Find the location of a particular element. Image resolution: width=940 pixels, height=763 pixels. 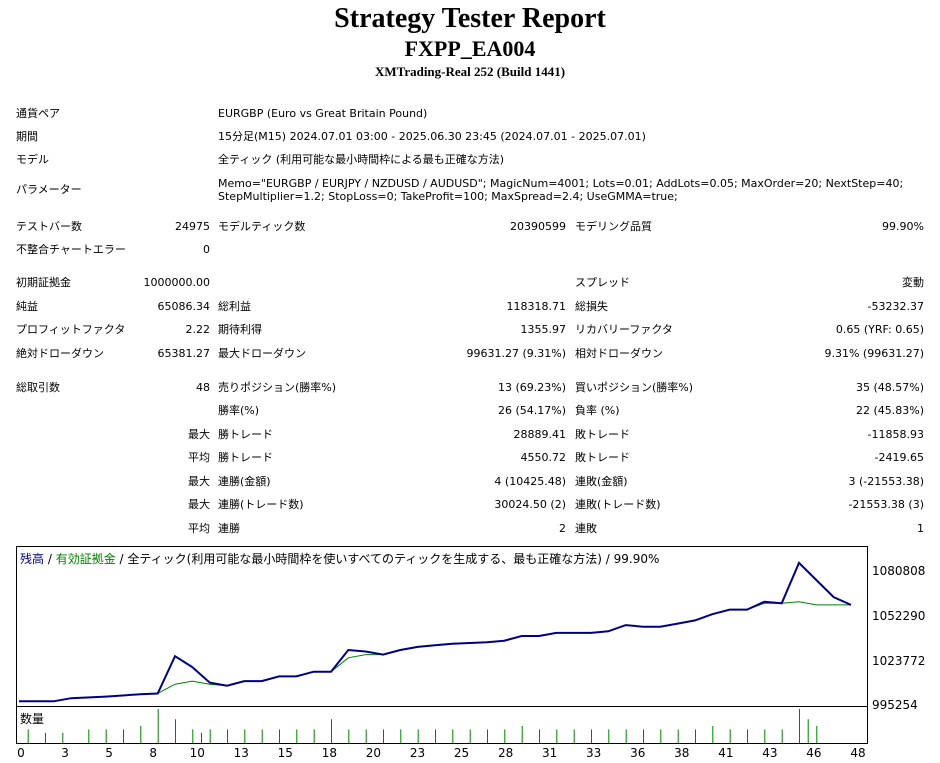

max-loss-label: 敗トレード is located at coordinates (602, 434).